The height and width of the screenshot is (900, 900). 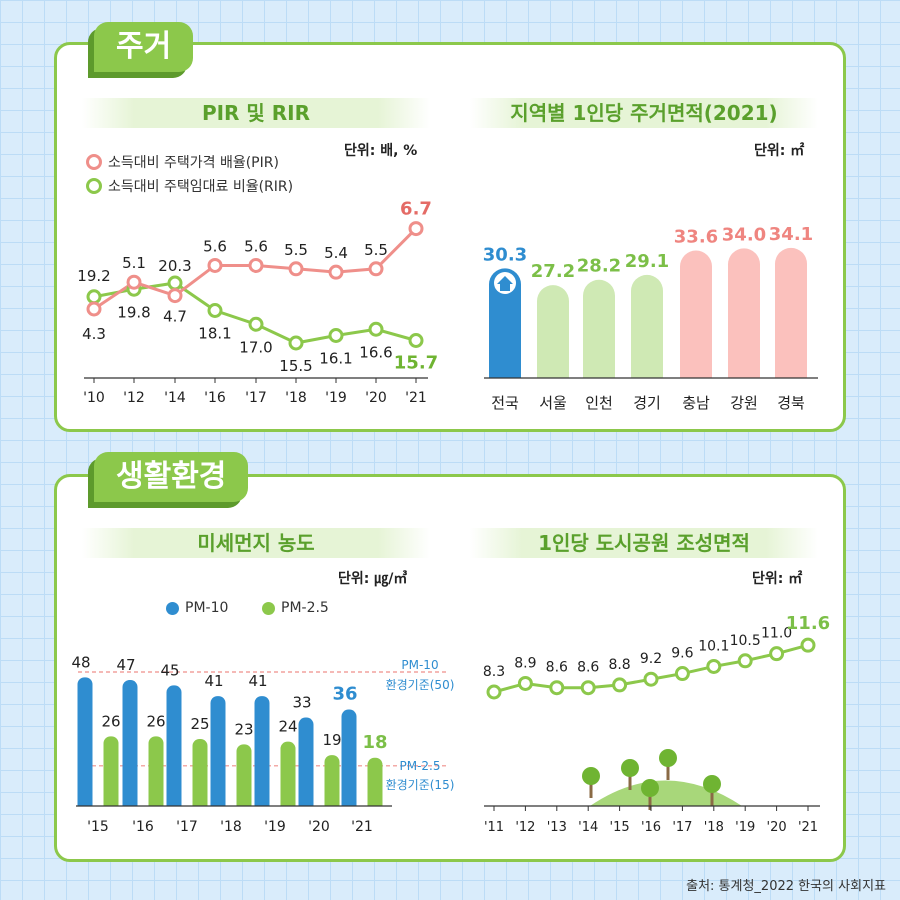 What do you see at coordinates (647, 403) in the screenshot?
I see `area-category-label: 경기` at bounding box center [647, 403].